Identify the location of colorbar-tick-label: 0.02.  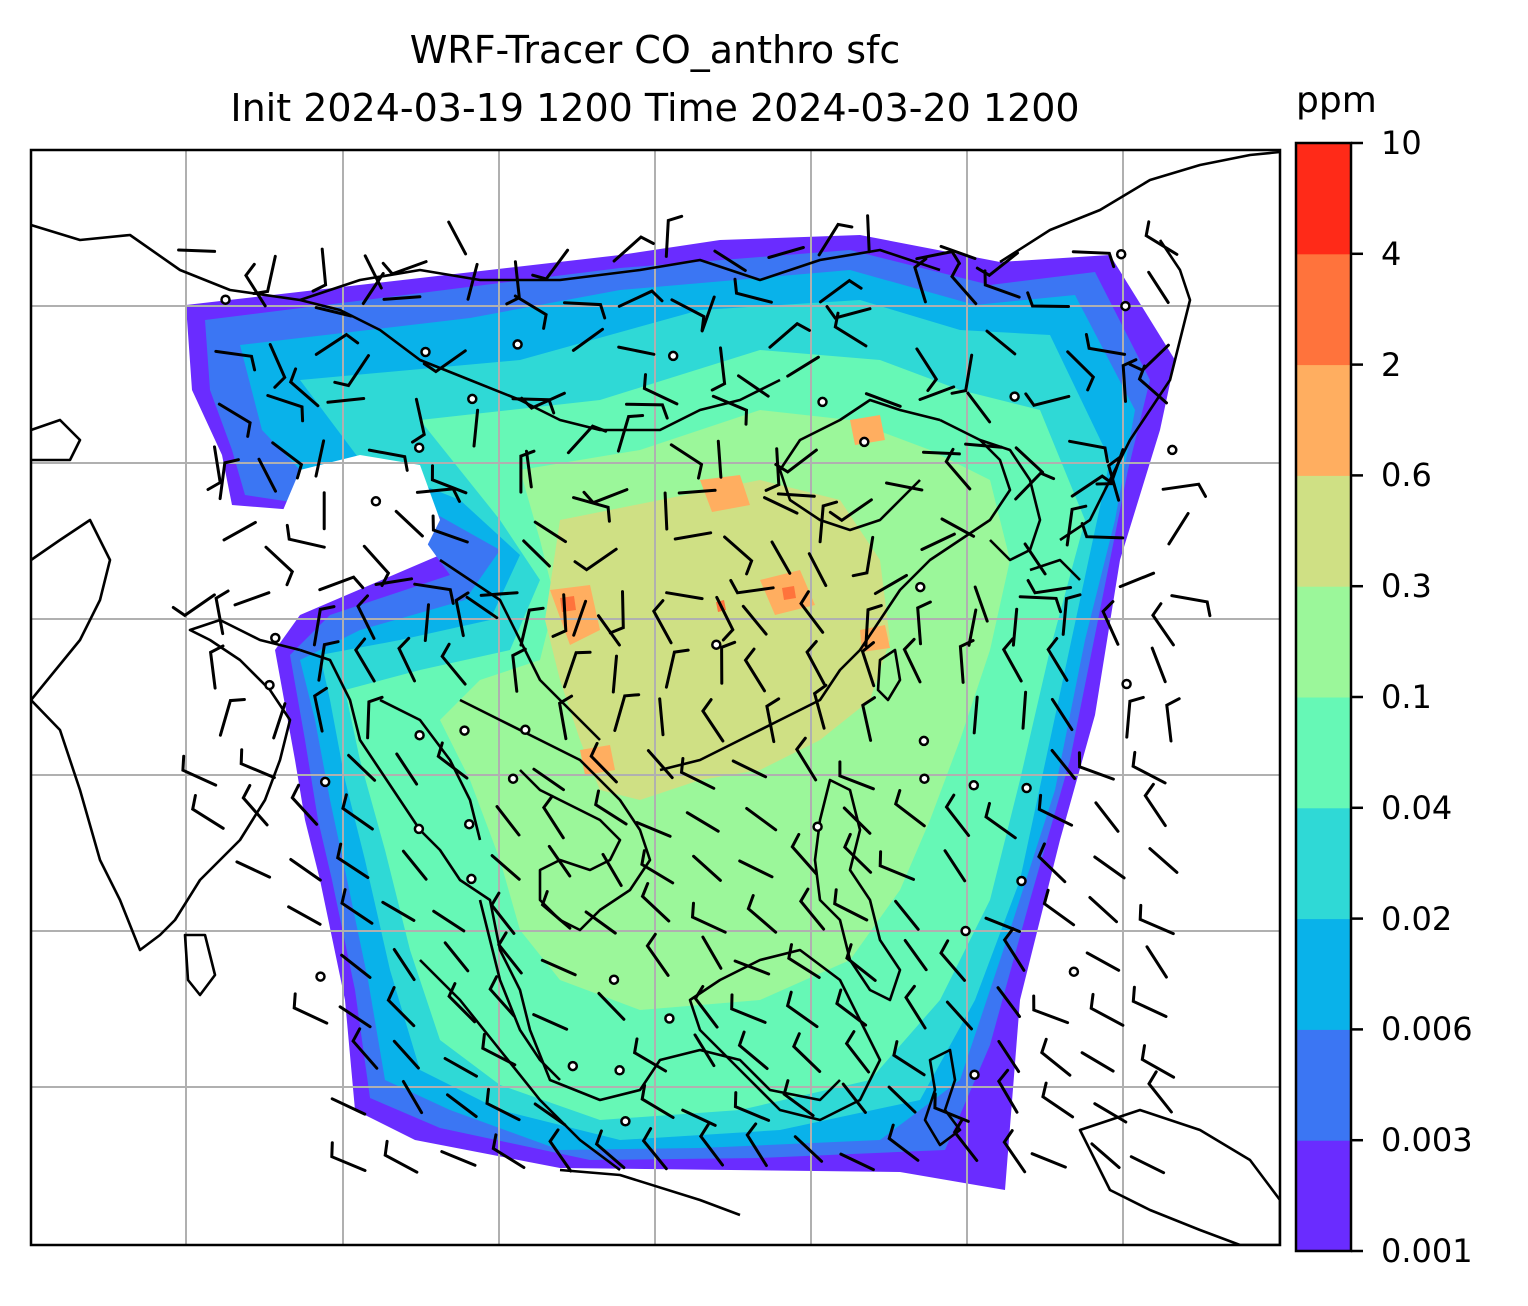
(1417, 918).